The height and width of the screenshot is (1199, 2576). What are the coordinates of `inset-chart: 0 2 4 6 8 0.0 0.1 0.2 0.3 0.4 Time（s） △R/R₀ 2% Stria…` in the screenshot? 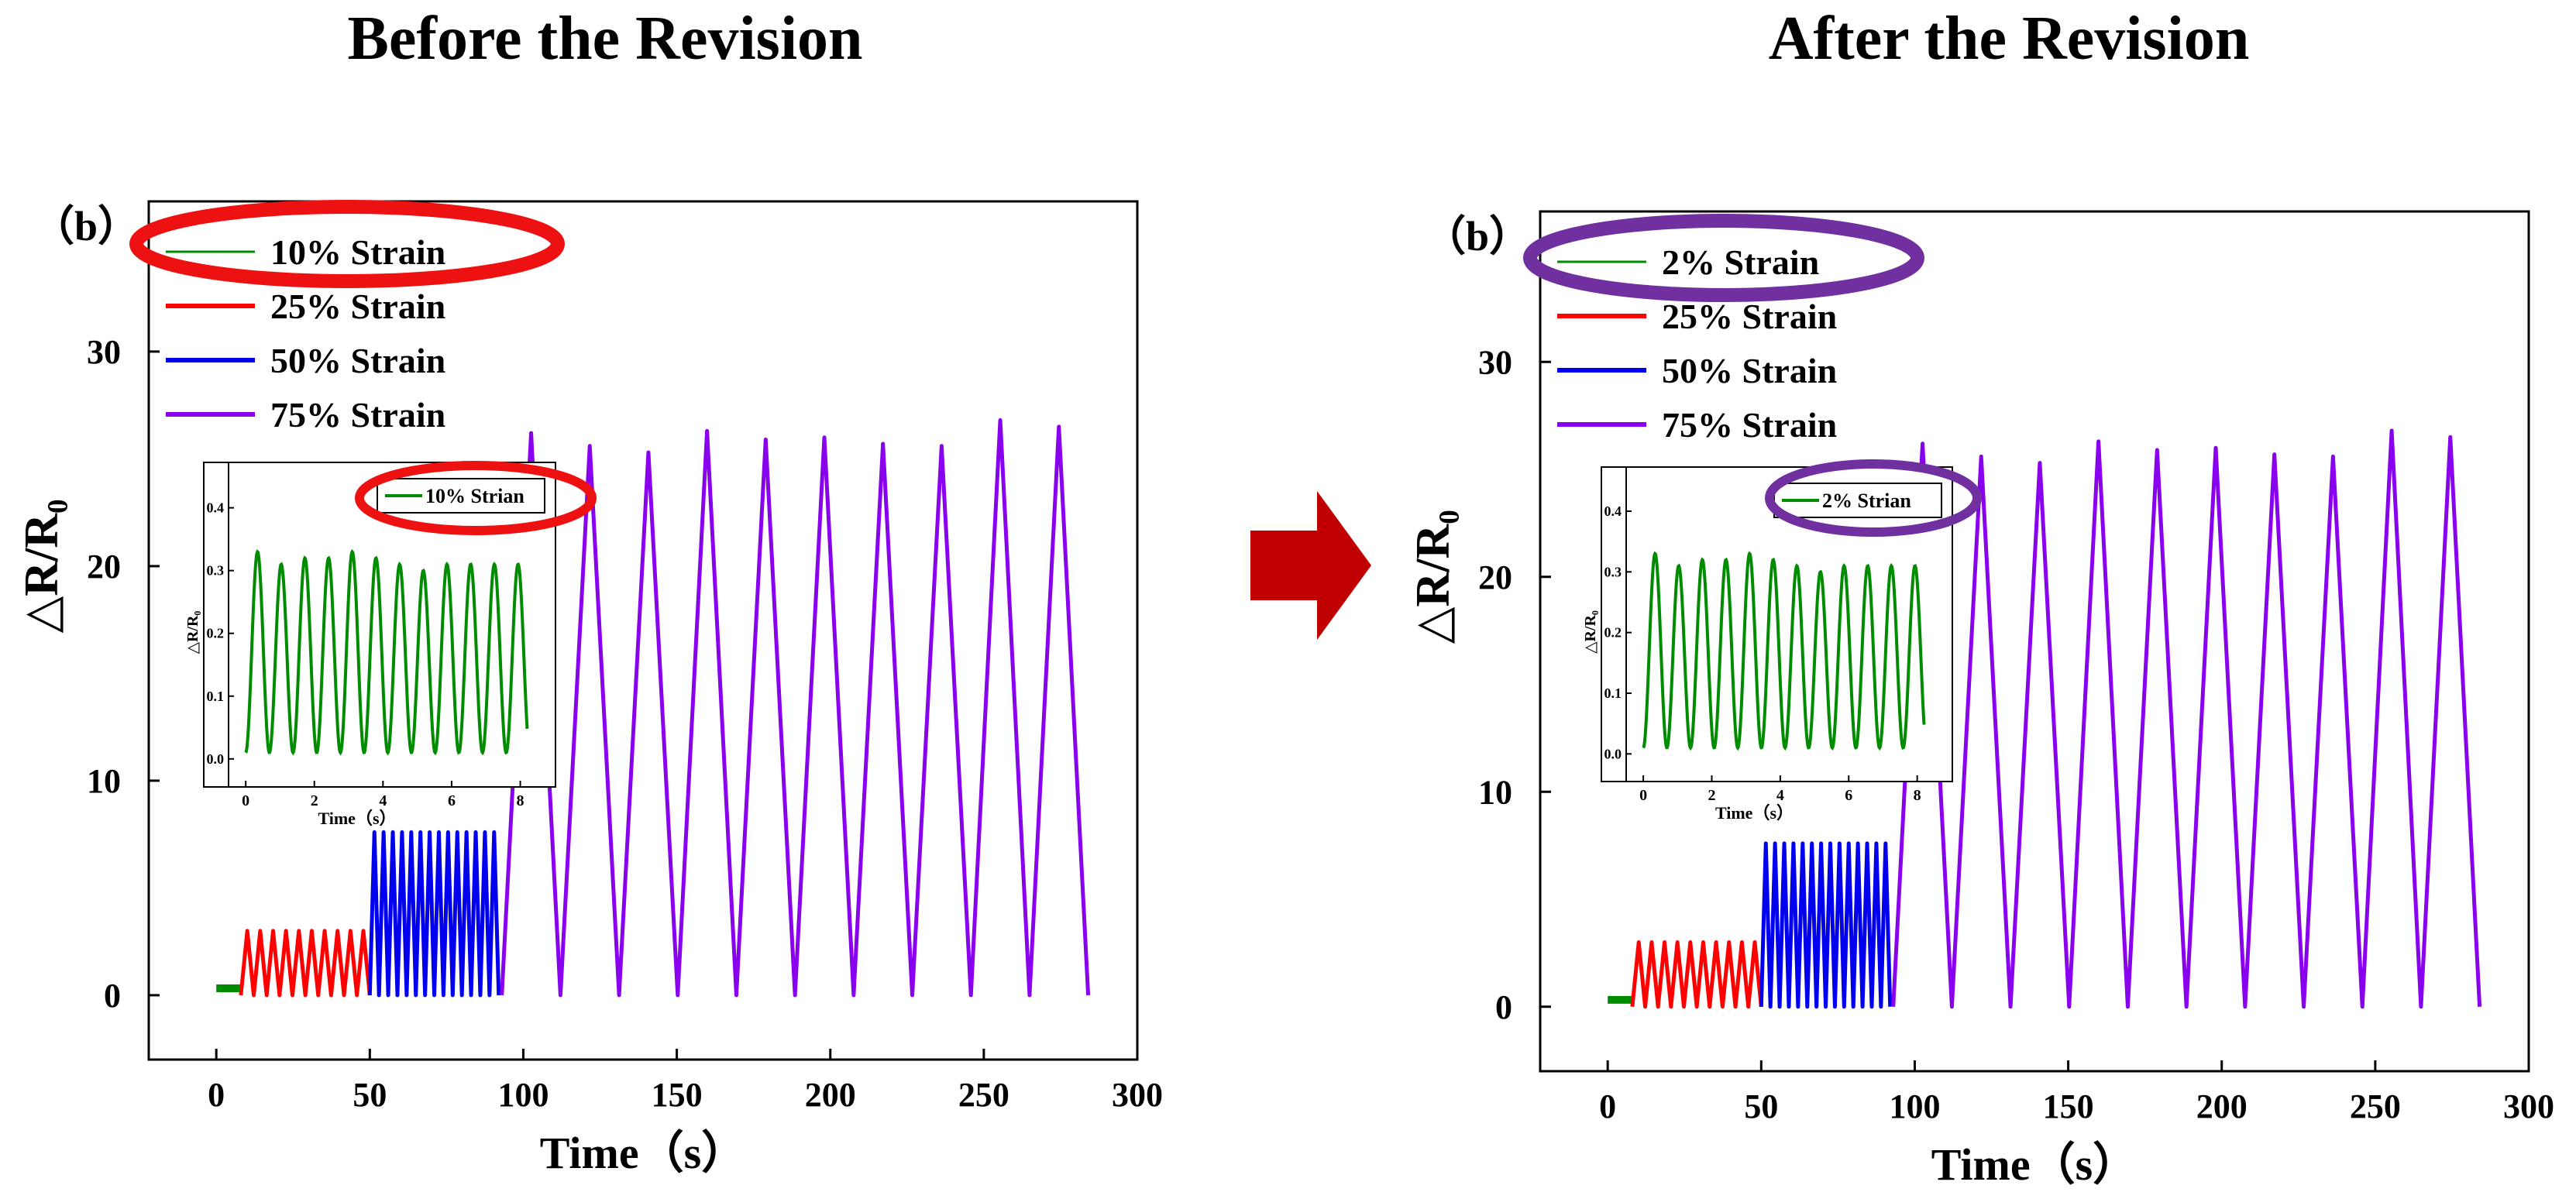 It's located at (1767, 644).